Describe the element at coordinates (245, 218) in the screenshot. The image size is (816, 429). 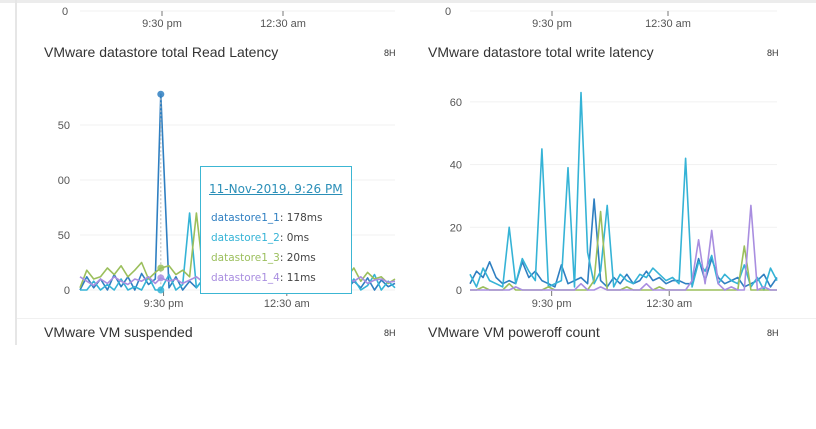
I see `tooltip-series: datastore1_1` at that location.